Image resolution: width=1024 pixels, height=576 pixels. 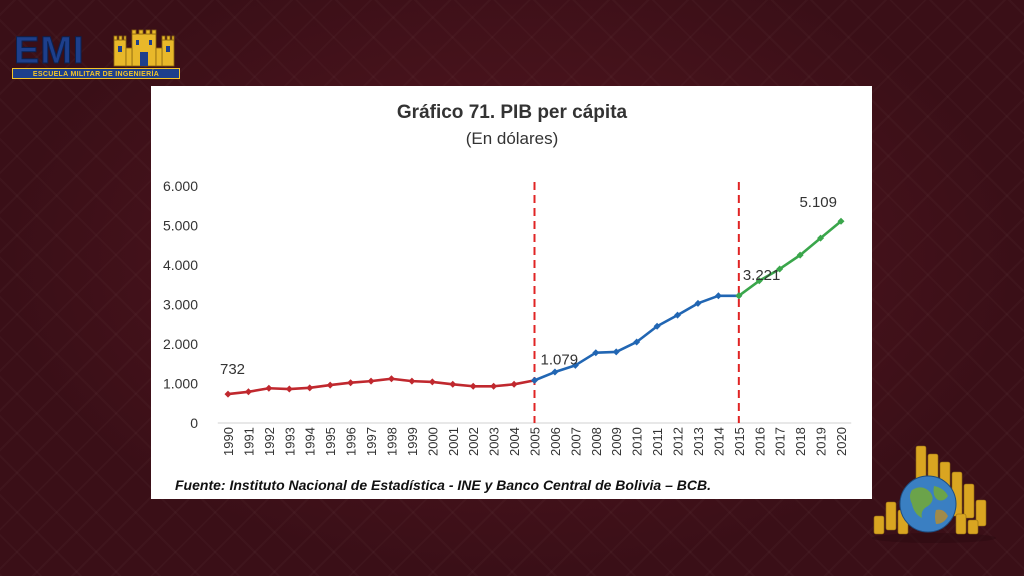 I want to click on x-tick-label: 2018, so click(x=800, y=441).